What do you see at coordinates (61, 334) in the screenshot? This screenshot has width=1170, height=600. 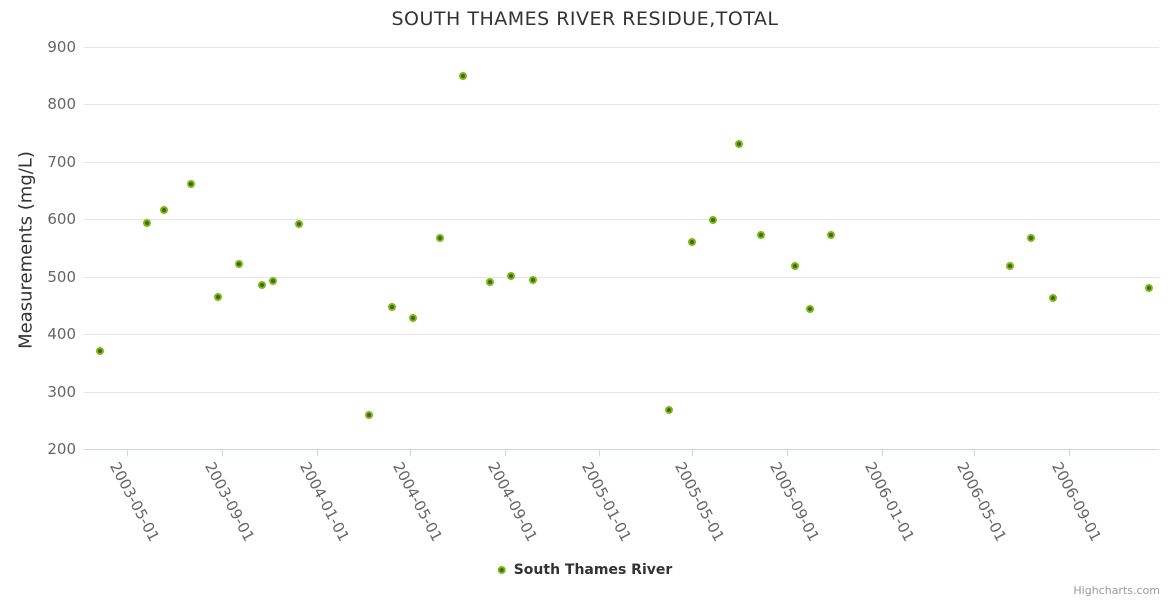 I see `y-tick-label-400: 400` at bounding box center [61, 334].